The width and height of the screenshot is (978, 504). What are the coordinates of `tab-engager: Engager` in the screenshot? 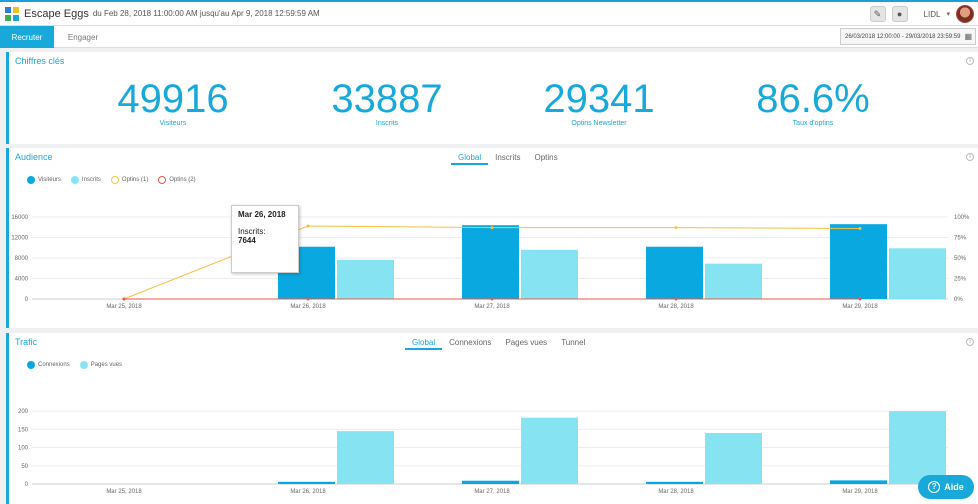 It's located at (83, 37).